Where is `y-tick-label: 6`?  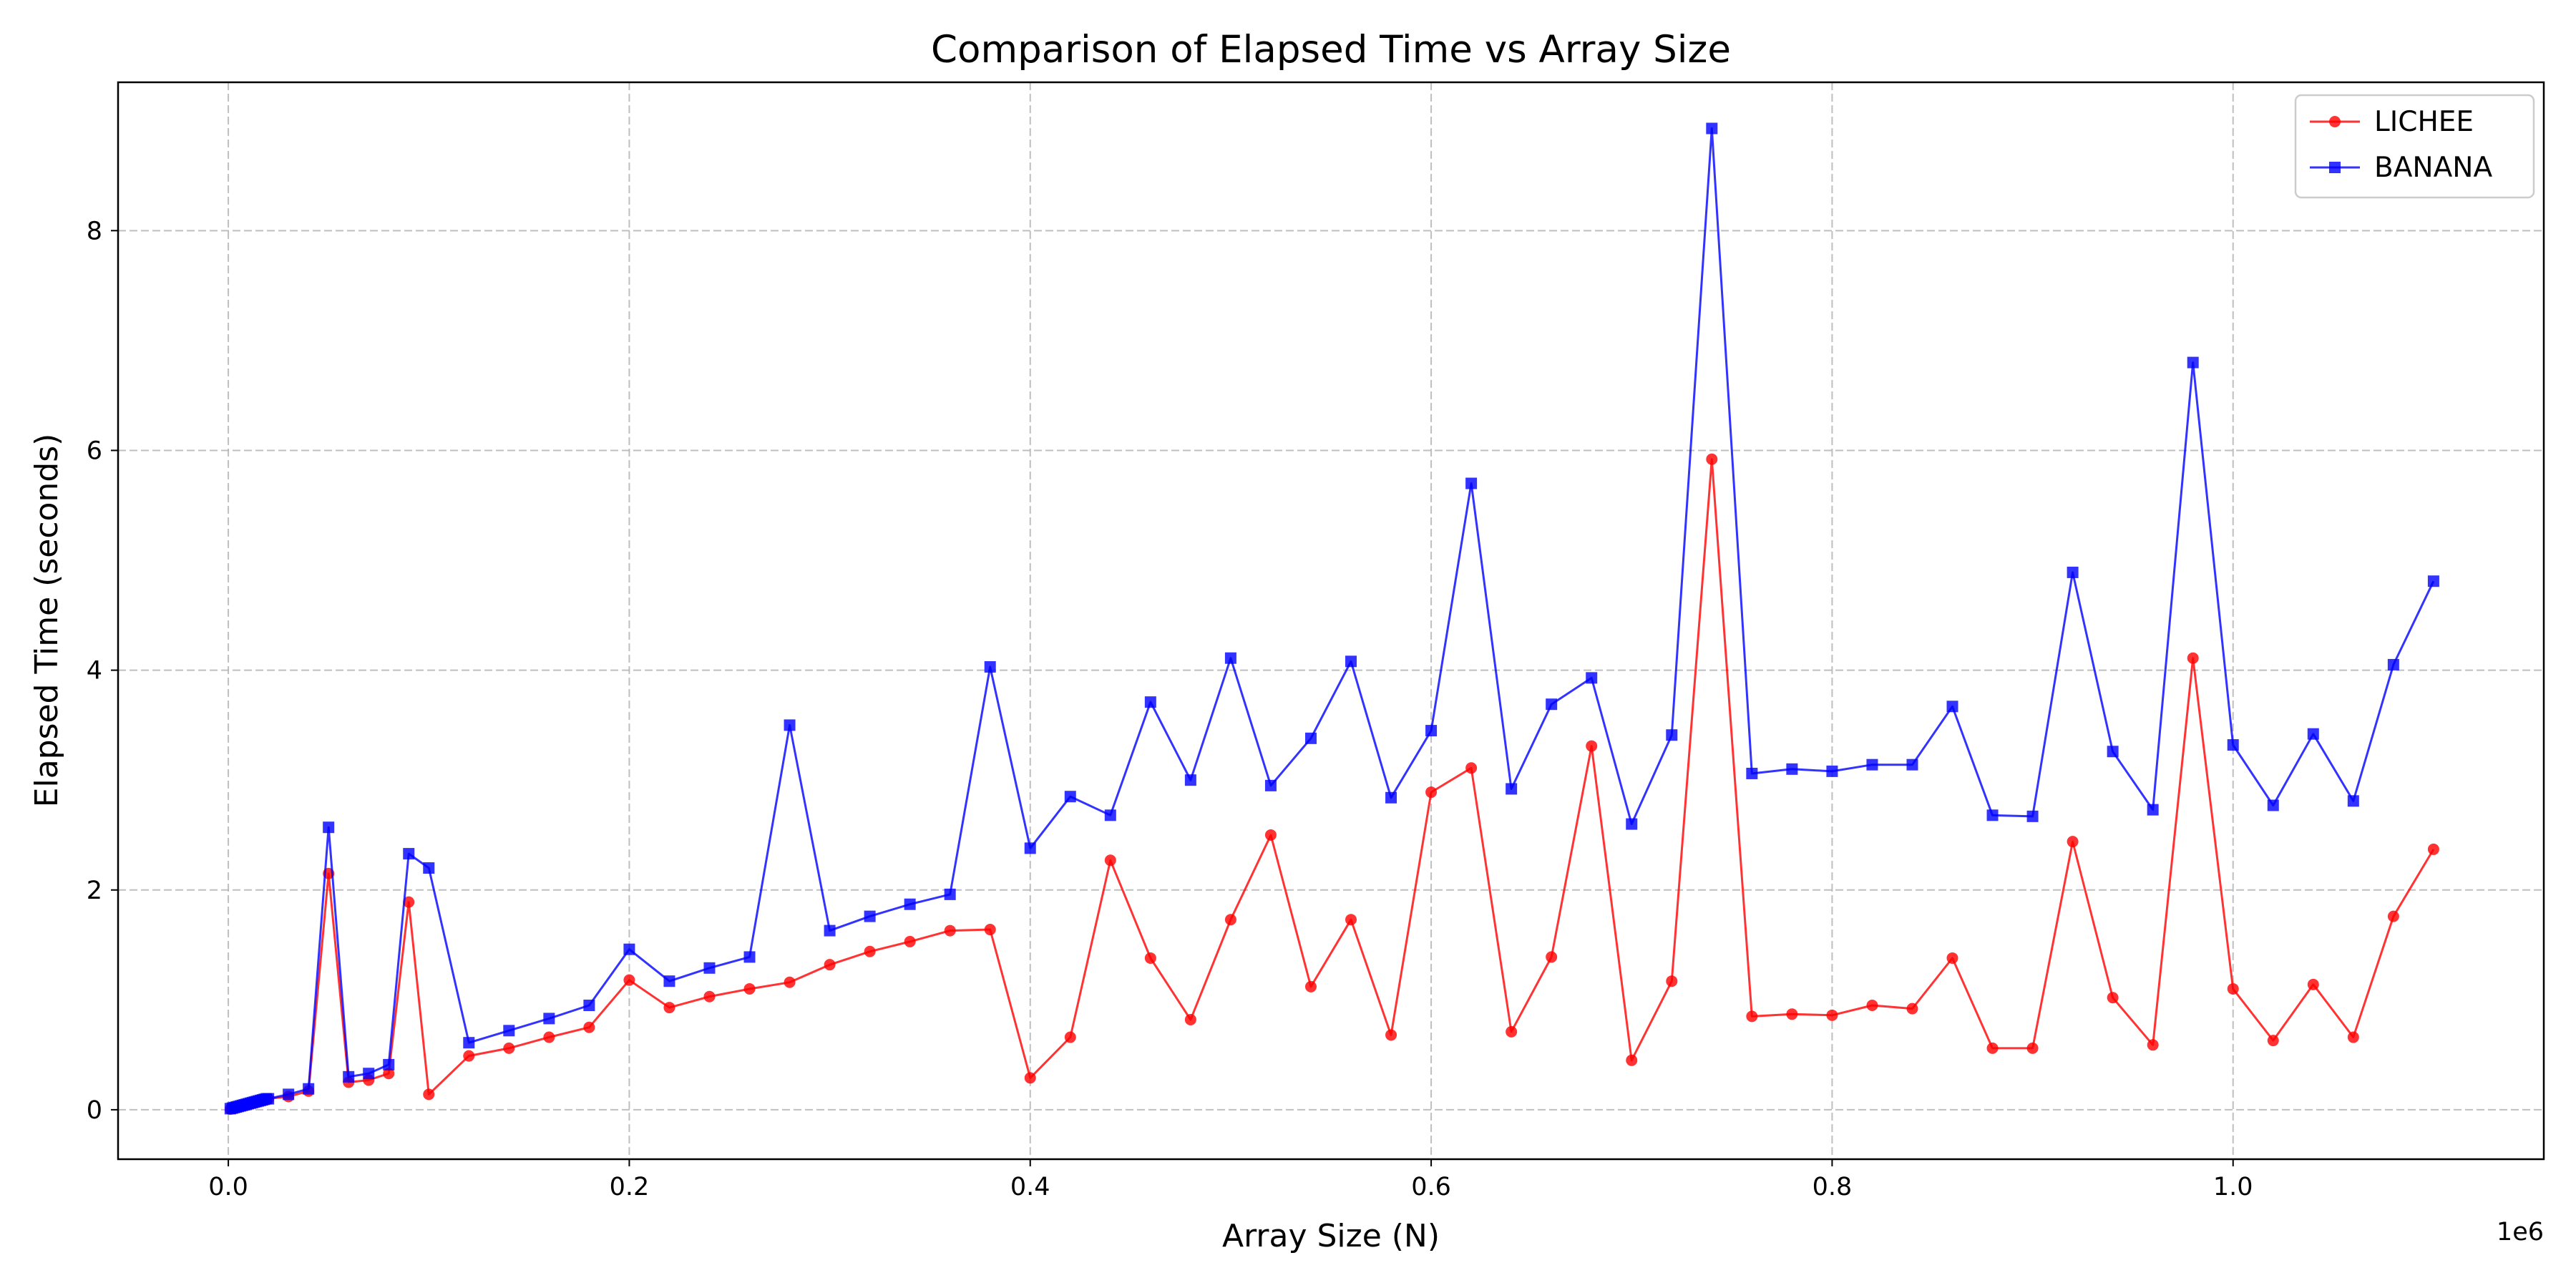
y-tick-label: 6 is located at coordinates (94, 450).